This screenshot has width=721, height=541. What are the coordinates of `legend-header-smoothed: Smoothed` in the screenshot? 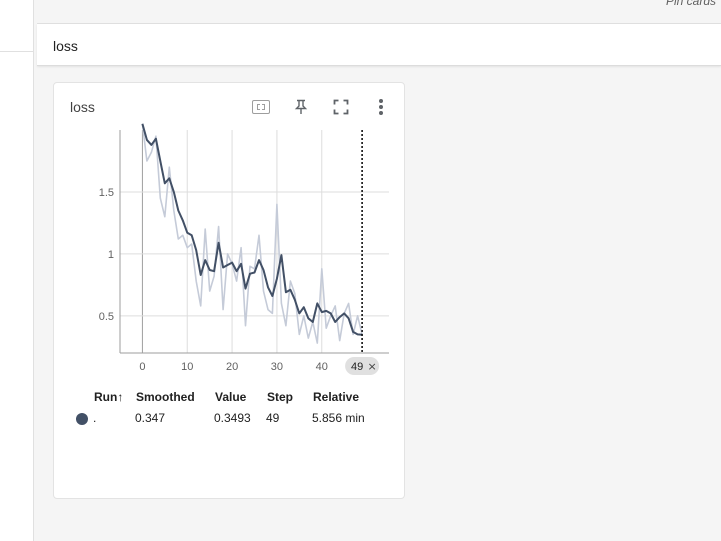 It's located at (165, 397).